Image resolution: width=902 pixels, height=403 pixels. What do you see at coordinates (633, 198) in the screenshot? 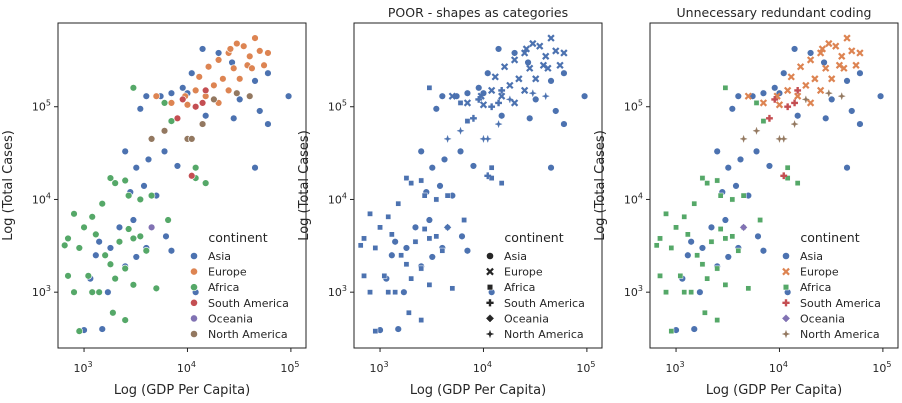
I see `y-tick-label: 10⁴` at bounding box center [633, 198].